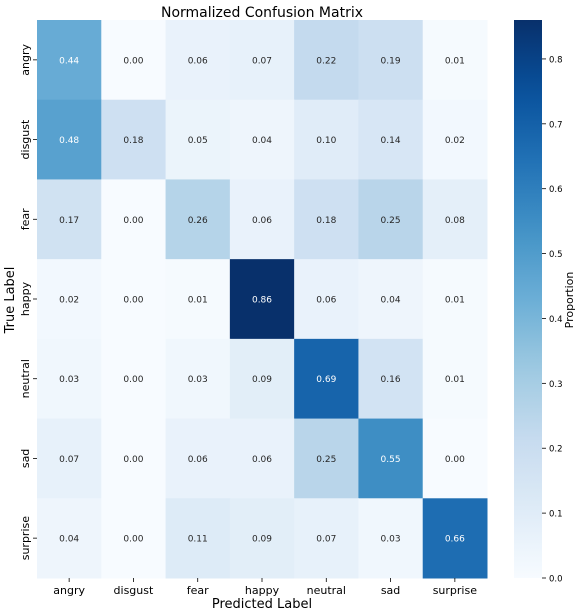 The height and width of the screenshot is (615, 581). Describe the element at coordinates (556, 450) in the screenshot. I see `colorbar-tick-label: 0.2` at that location.